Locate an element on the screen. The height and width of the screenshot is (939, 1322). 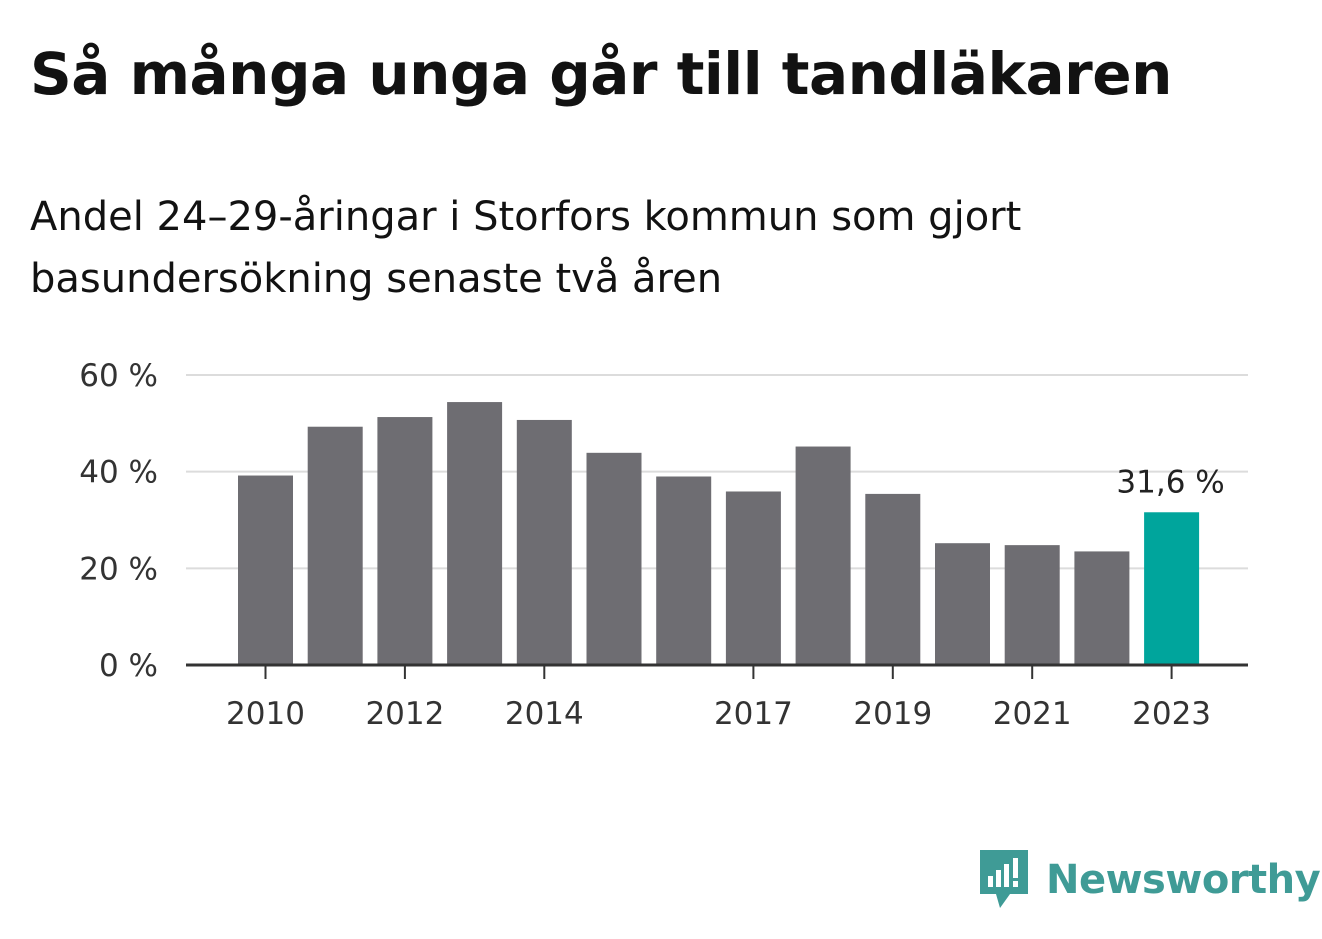
bar-2013 is located at coordinates (475, 533).